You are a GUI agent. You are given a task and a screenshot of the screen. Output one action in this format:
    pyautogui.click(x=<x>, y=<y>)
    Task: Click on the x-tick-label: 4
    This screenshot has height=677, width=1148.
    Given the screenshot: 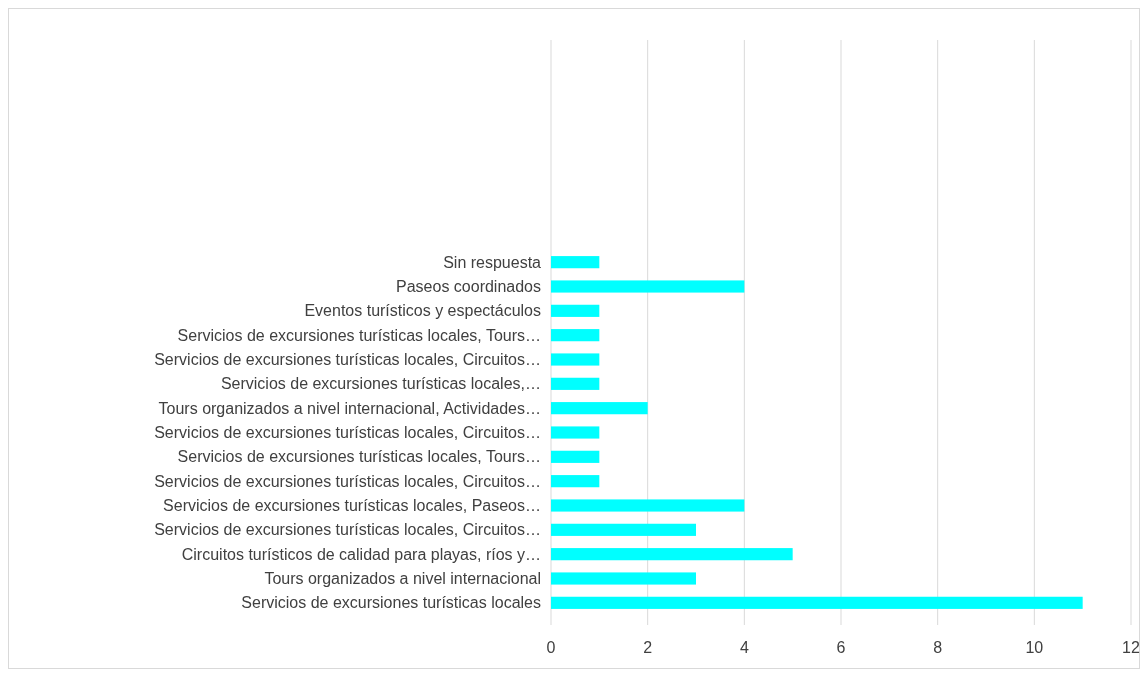 What is the action you would take?
    pyautogui.click(x=744, y=647)
    